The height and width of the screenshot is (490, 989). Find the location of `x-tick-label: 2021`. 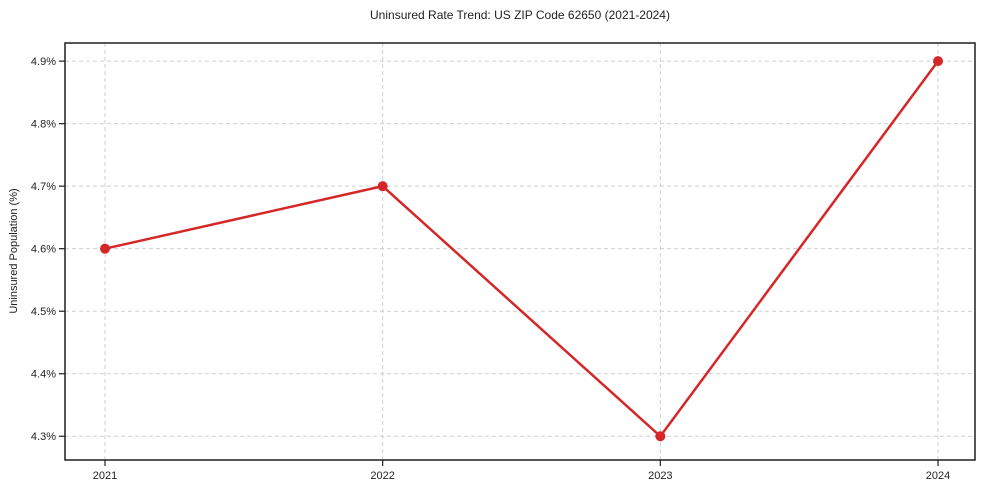

x-tick-label: 2021 is located at coordinates (105, 476).